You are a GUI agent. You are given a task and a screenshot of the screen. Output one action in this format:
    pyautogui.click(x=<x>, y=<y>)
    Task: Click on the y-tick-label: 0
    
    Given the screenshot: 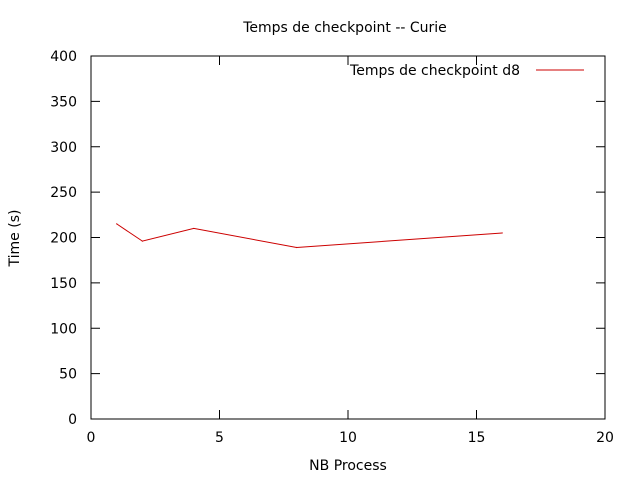 What is the action you would take?
    pyautogui.click(x=72, y=420)
    